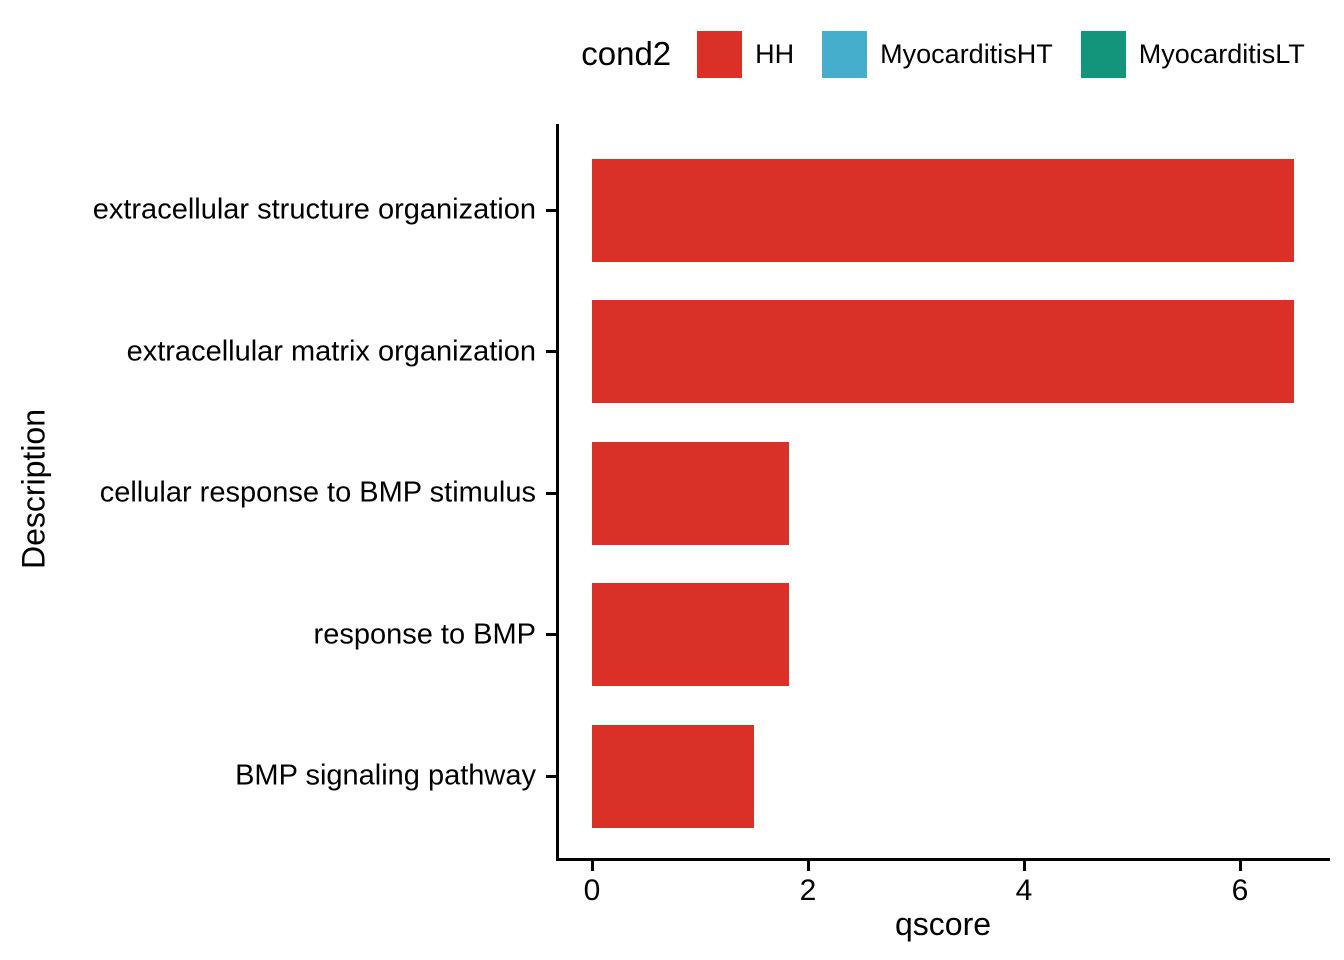 Image resolution: width=1344 pixels, height=960 pixels. I want to click on legend-item: MyocarditisLT, so click(1192, 54).